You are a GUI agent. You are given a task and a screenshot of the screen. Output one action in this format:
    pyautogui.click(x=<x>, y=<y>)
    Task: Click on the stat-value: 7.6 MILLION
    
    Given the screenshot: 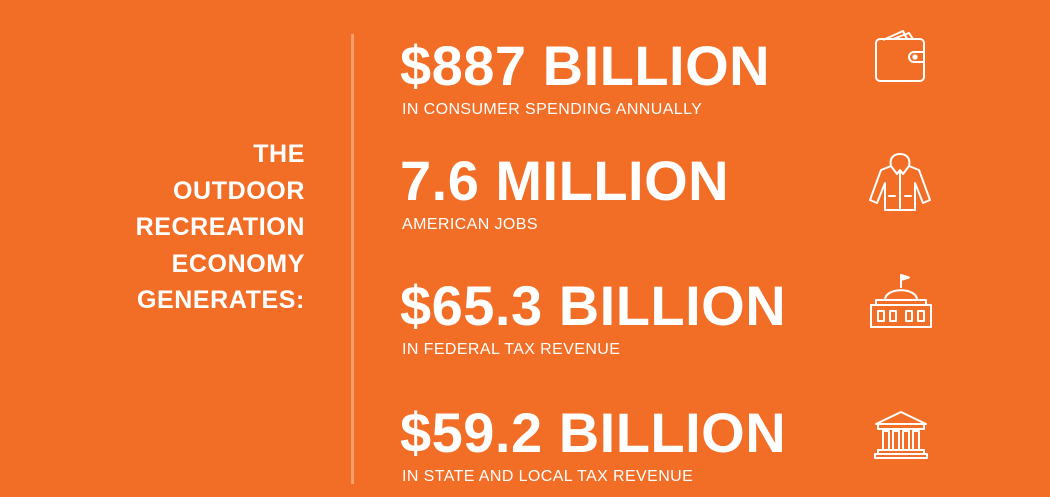 What is the action you would take?
    pyautogui.click(x=565, y=180)
    